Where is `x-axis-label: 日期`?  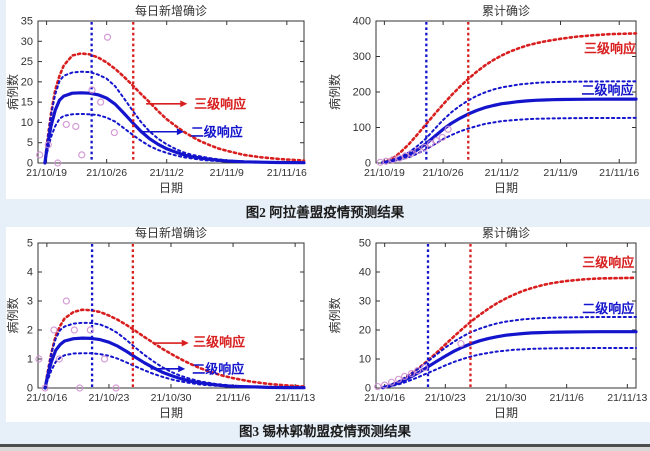
x-axis-label: 日期 is located at coordinates (506, 413).